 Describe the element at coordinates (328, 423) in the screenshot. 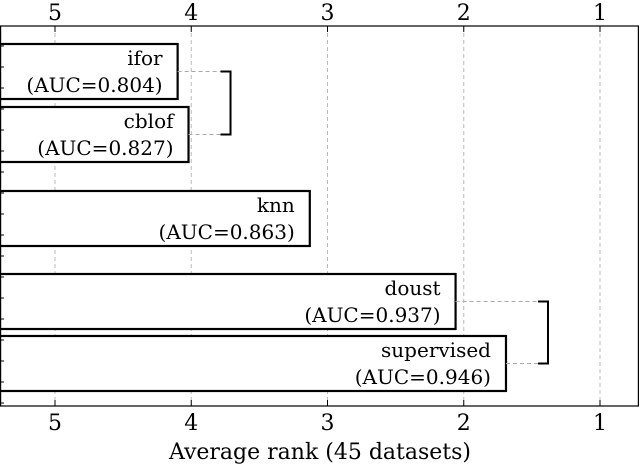

I see `bottom-tick-label-3: 3` at that location.